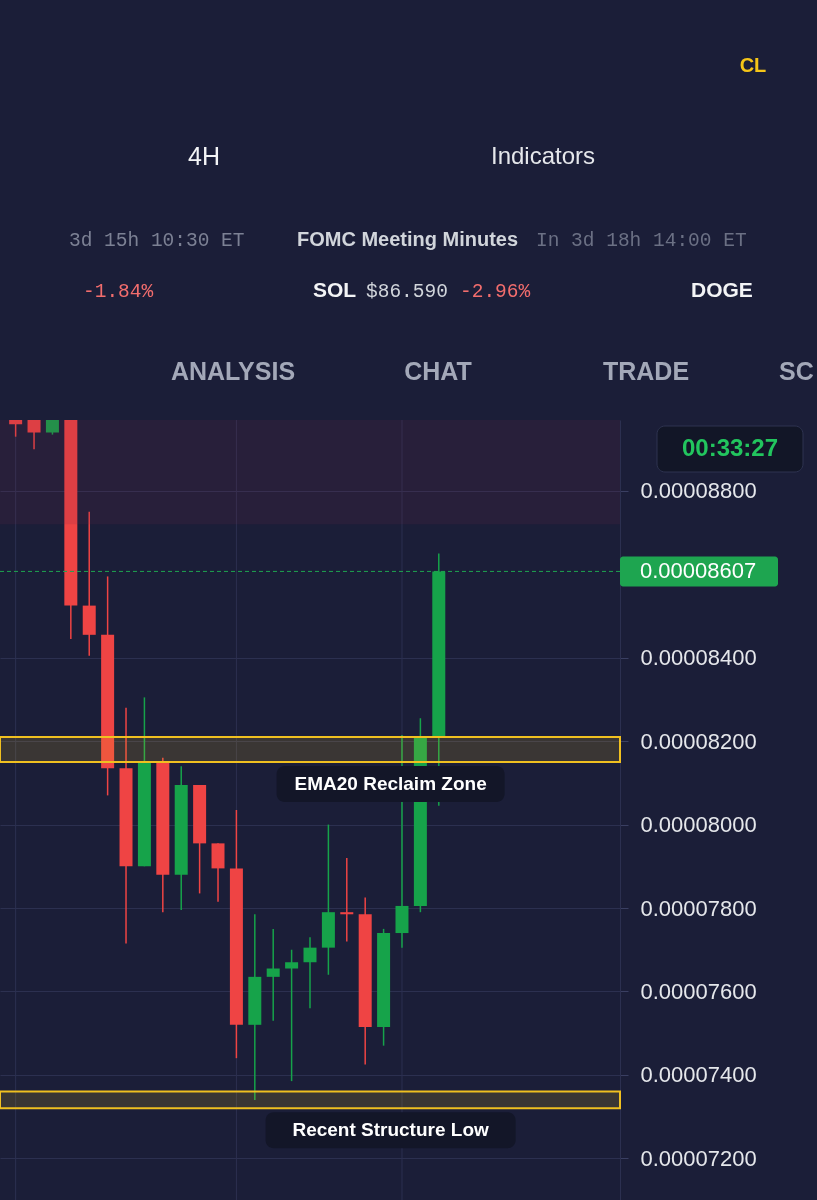 This screenshot has width=817, height=1200. Describe the element at coordinates (438, 371) in the screenshot. I see `text: CHAT` at that location.